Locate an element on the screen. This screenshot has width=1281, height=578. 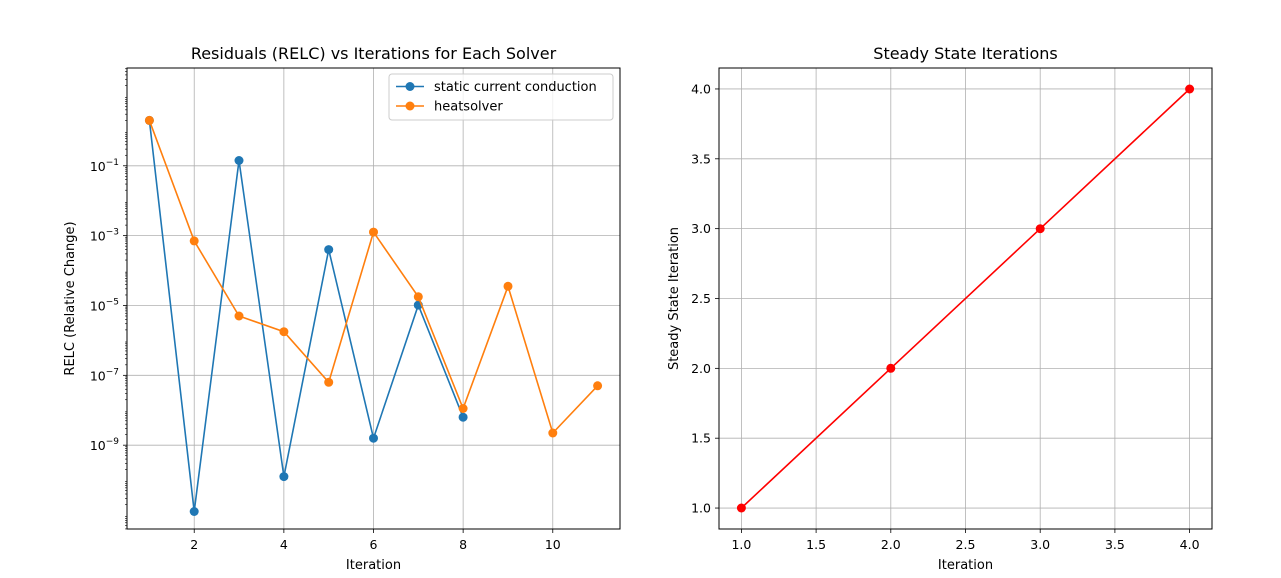
steady-state-x-tick-label: 1.0 is located at coordinates (741, 544).